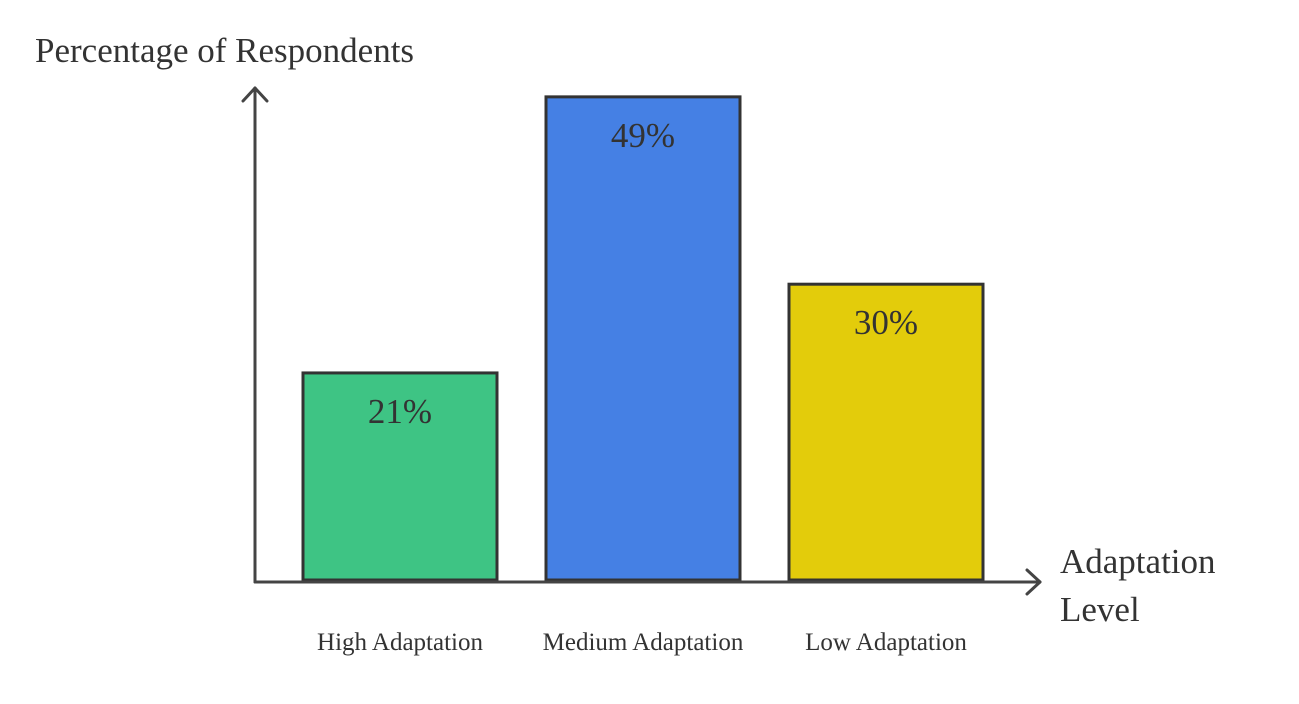 This screenshot has height=704, width=1299. I want to click on y-axis-arrow, so click(255, 94).